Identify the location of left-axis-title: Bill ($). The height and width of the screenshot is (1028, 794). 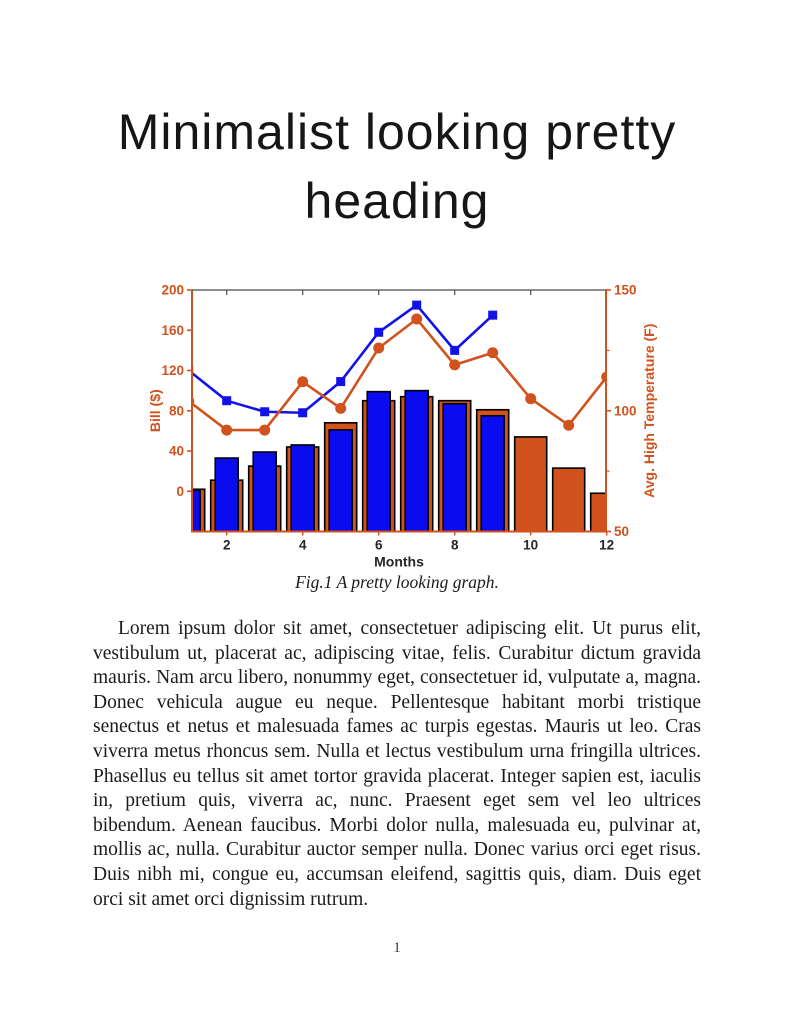
(155, 410).